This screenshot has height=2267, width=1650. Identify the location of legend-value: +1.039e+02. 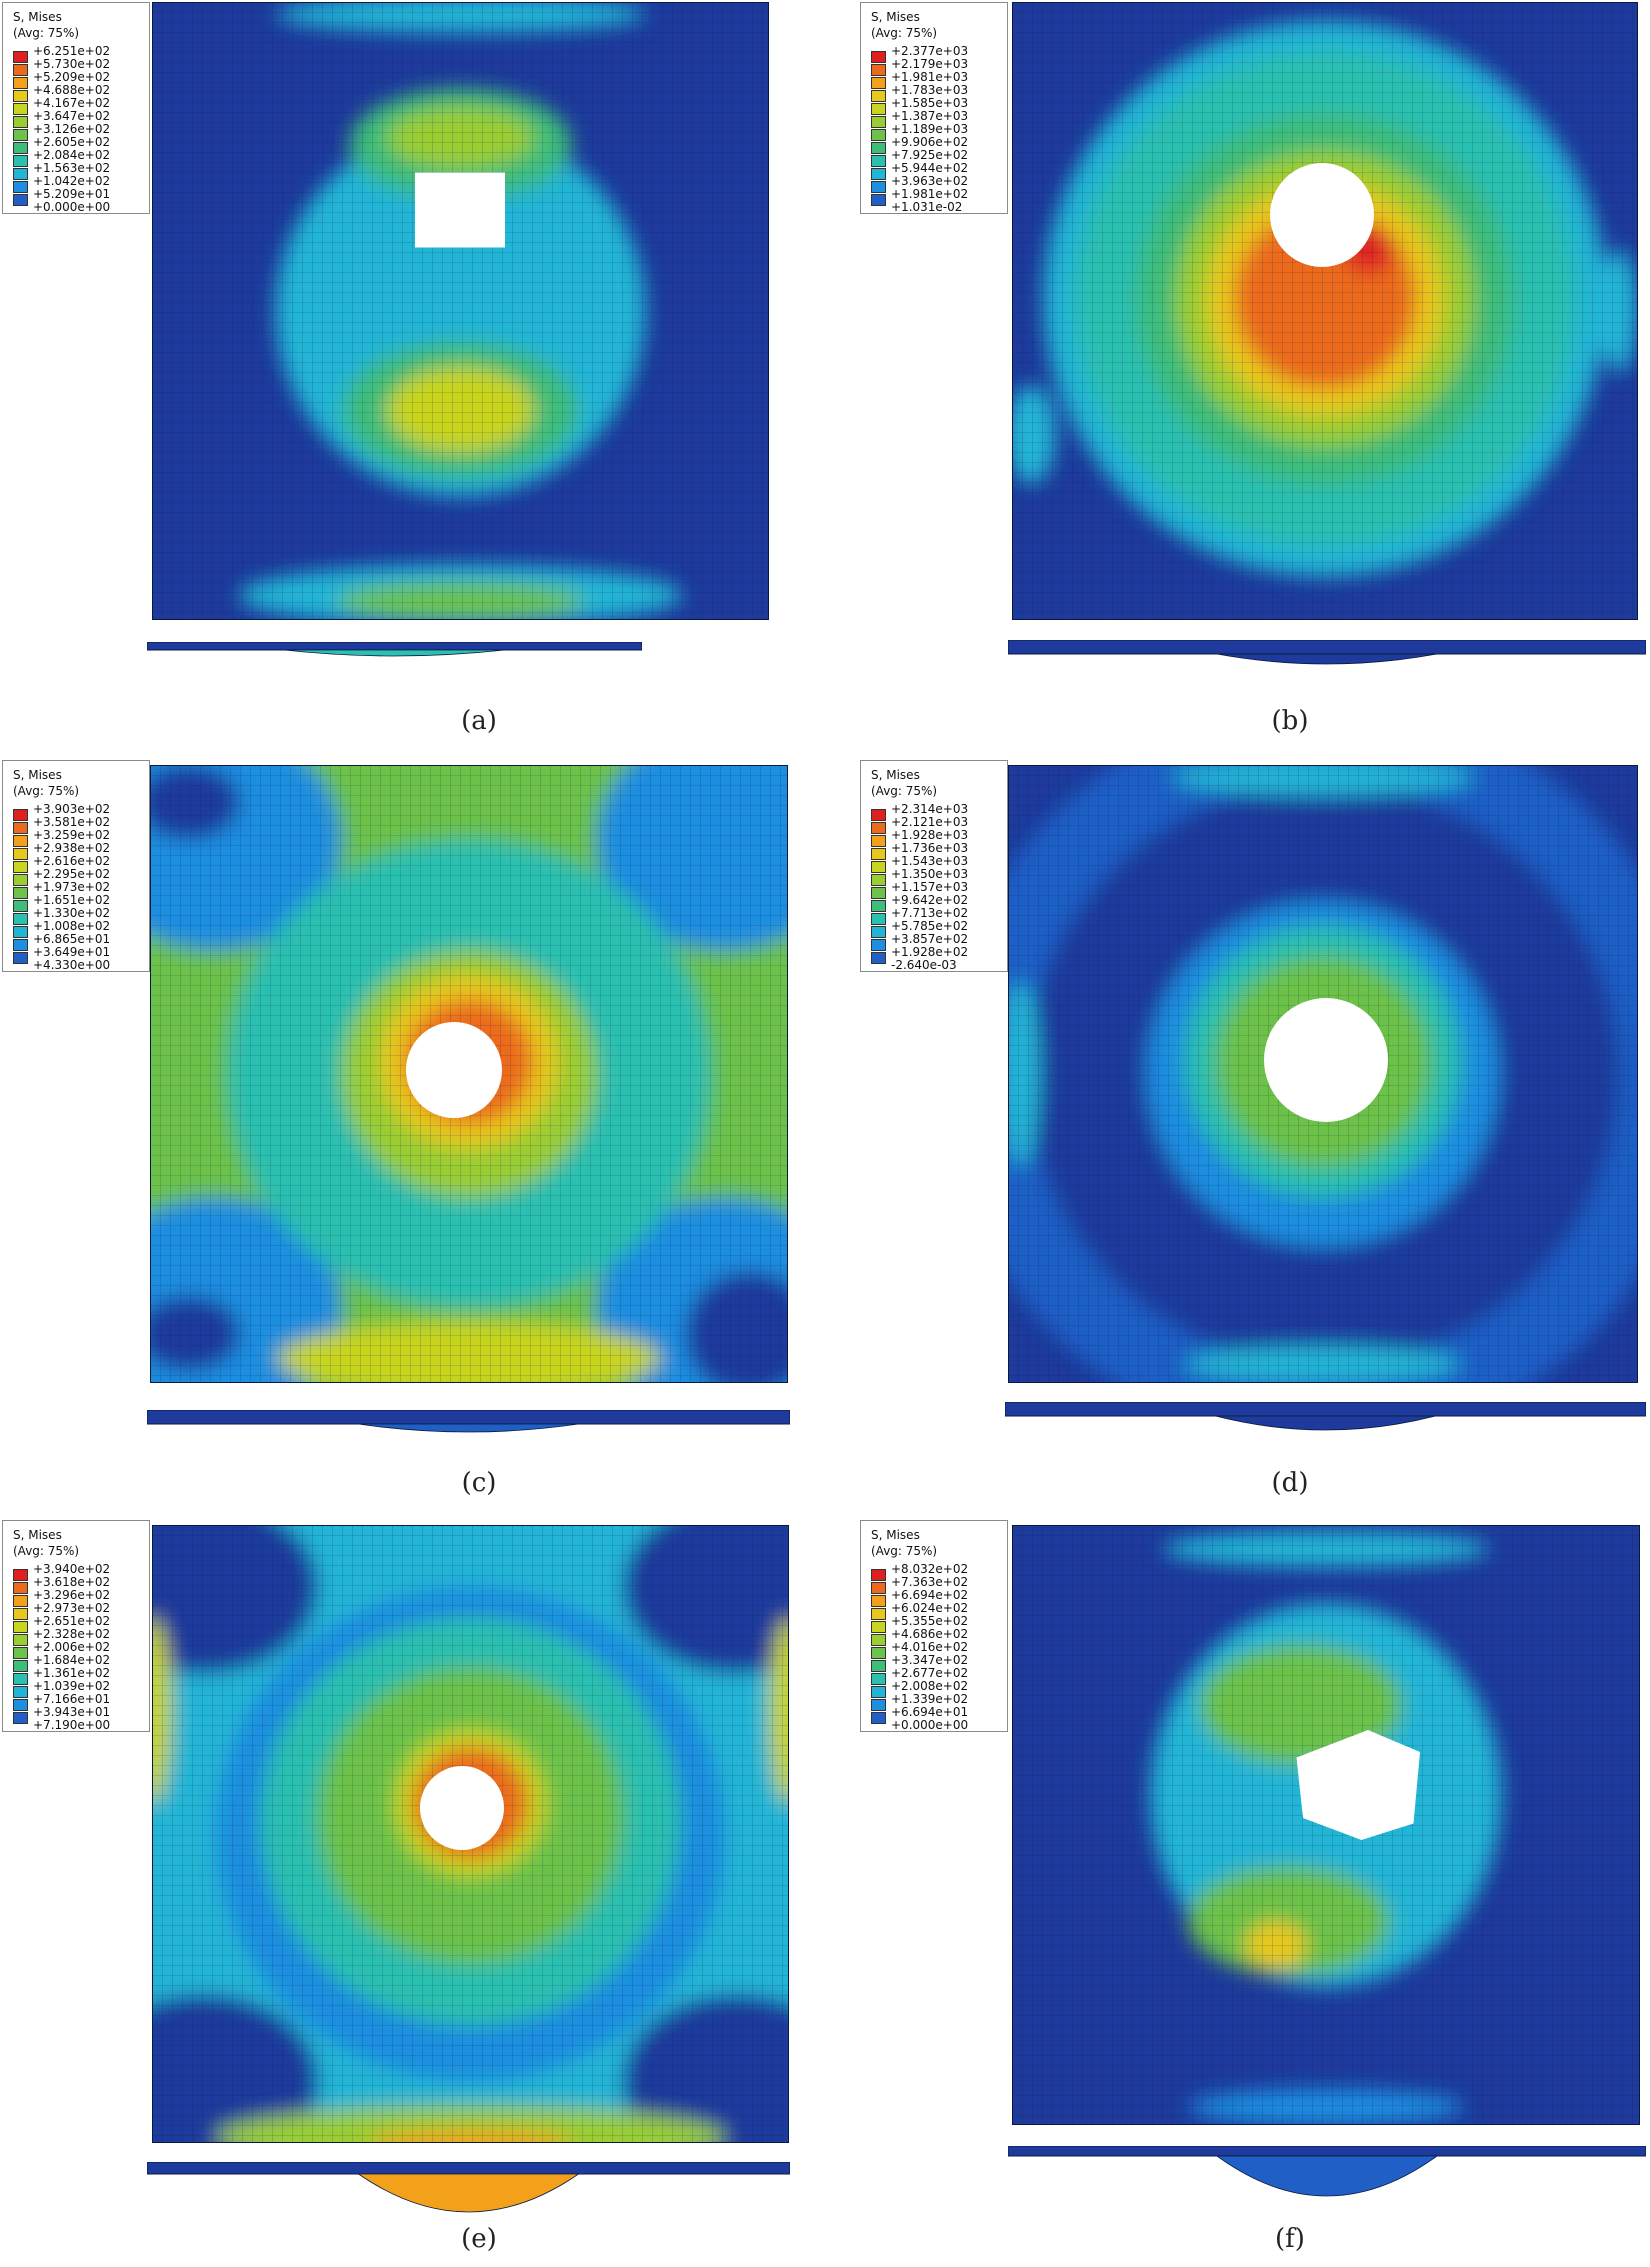
(72, 1686).